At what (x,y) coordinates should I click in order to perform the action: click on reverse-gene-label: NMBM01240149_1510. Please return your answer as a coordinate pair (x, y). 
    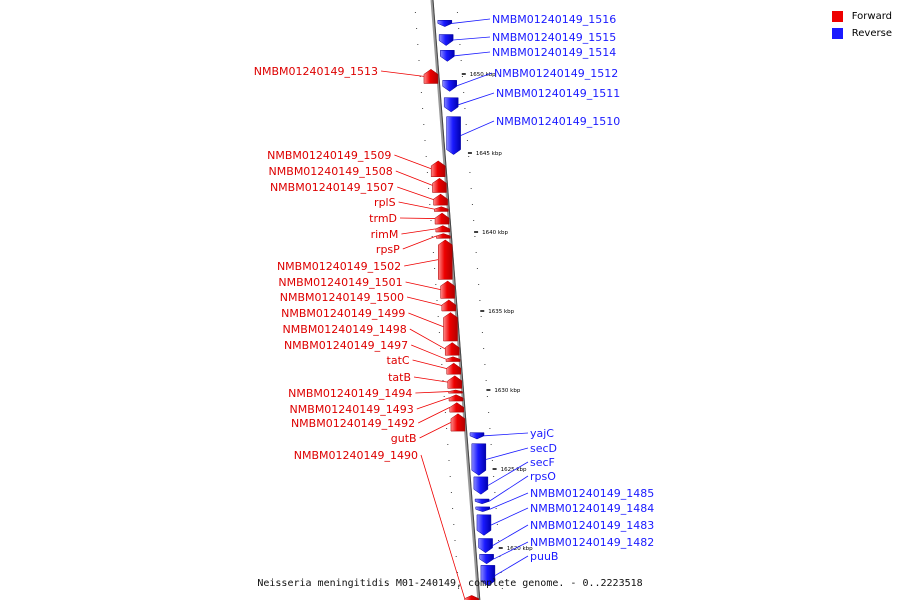
    Looking at the image, I should click on (558, 121).